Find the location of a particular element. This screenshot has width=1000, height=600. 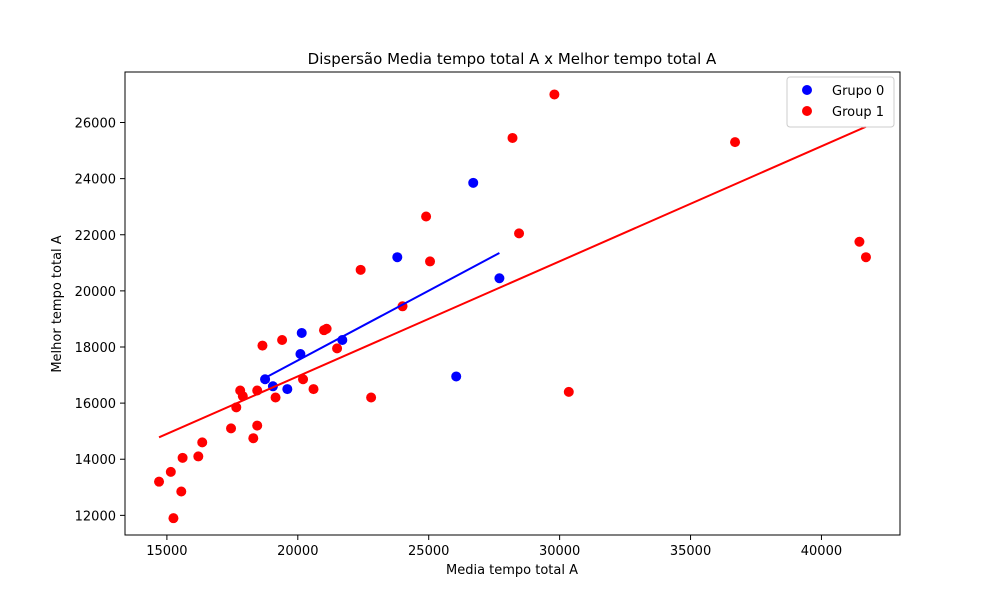

x-tick-label-0: 15000 is located at coordinates (166, 551).